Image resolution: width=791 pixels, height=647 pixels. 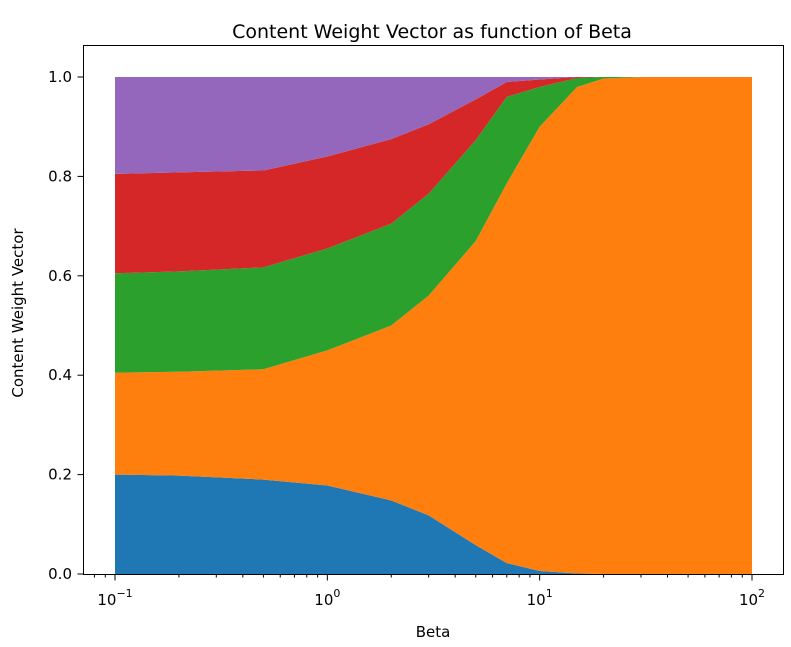 I want to click on x-tick-label: 10², so click(x=752, y=598).